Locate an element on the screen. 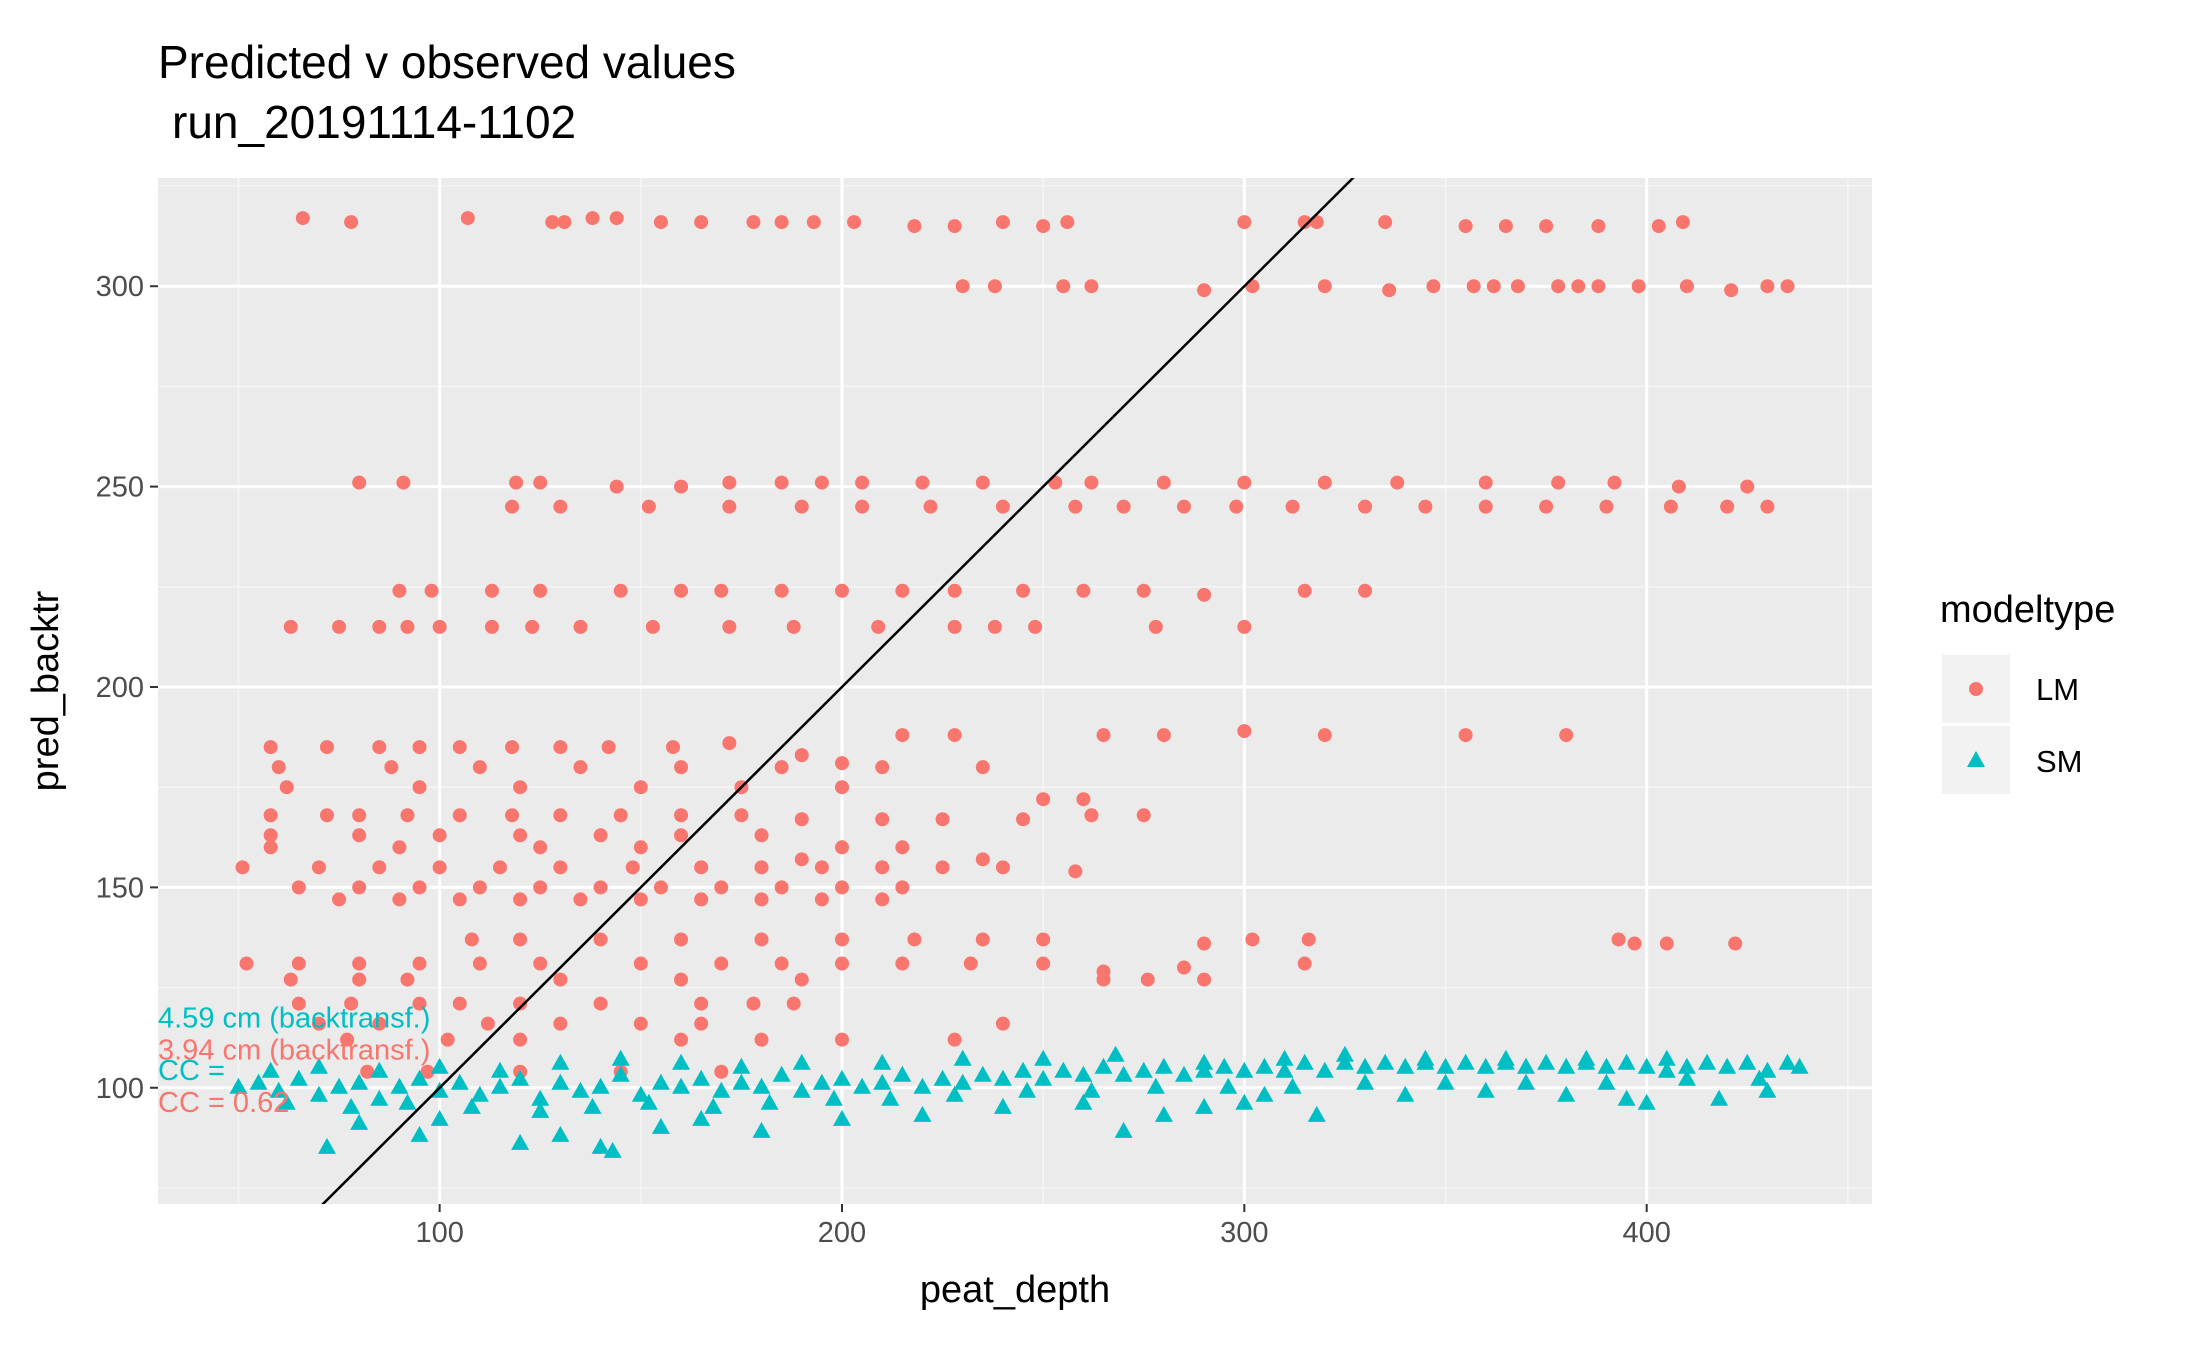 Image resolution: width=2187 pixels, height=1350 pixels. legend-label-lm: LM is located at coordinates (2057, 689).